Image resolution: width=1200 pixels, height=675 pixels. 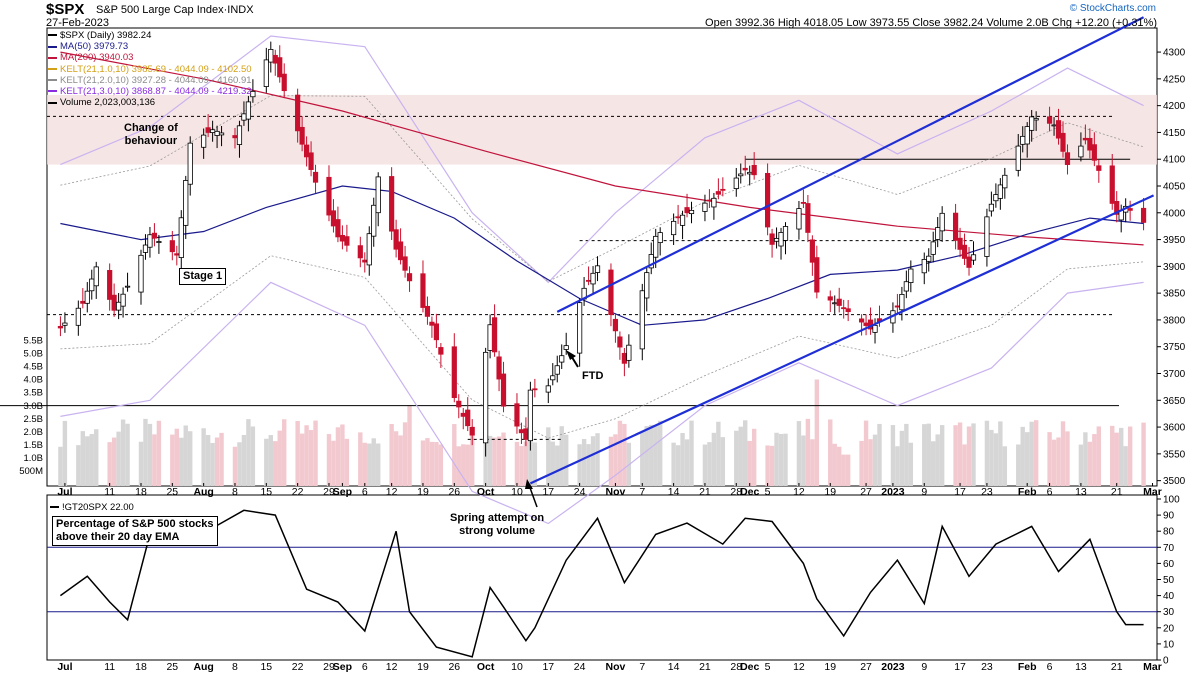 What do you see at coordinates (1169, 564) in the screenshot?
I see `indicator-tick-label: 60` at bounding box center [1169, 564].